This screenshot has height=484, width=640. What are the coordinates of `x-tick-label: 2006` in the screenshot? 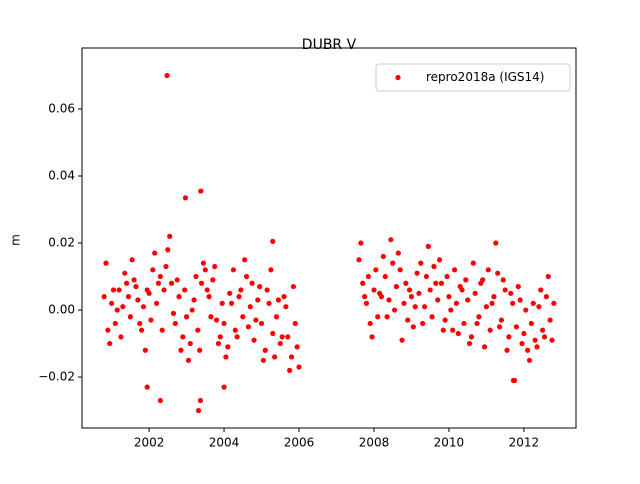 It's located at (299, 443).